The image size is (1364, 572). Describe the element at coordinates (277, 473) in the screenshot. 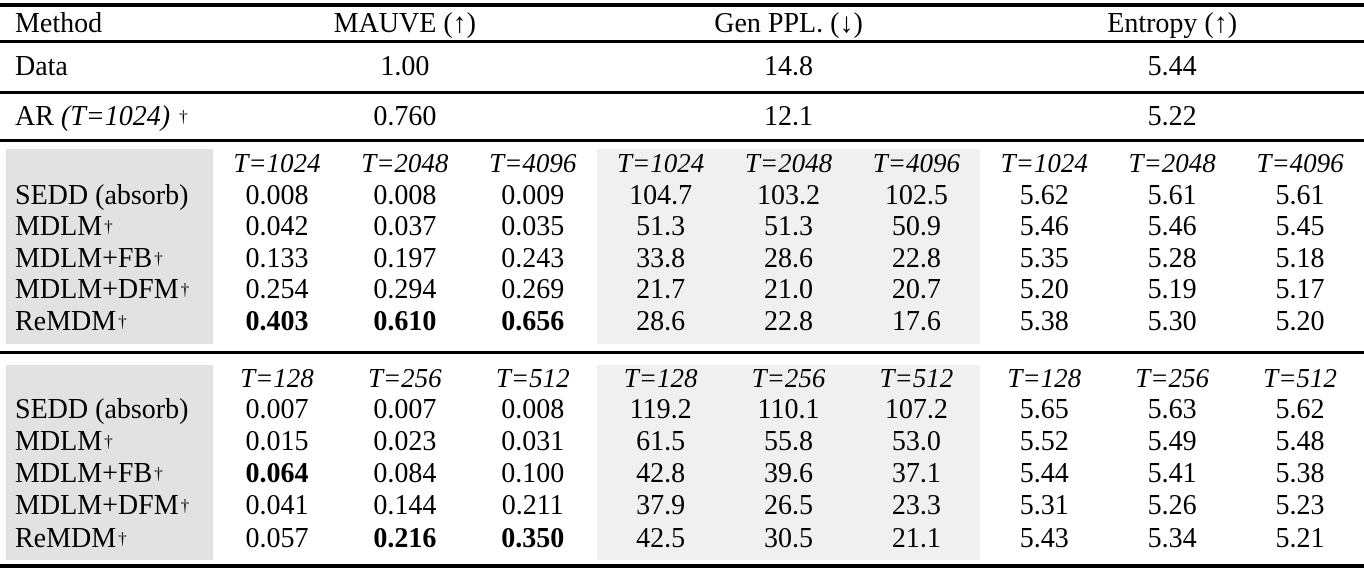

I see `value-cell: 0.064` at that location.